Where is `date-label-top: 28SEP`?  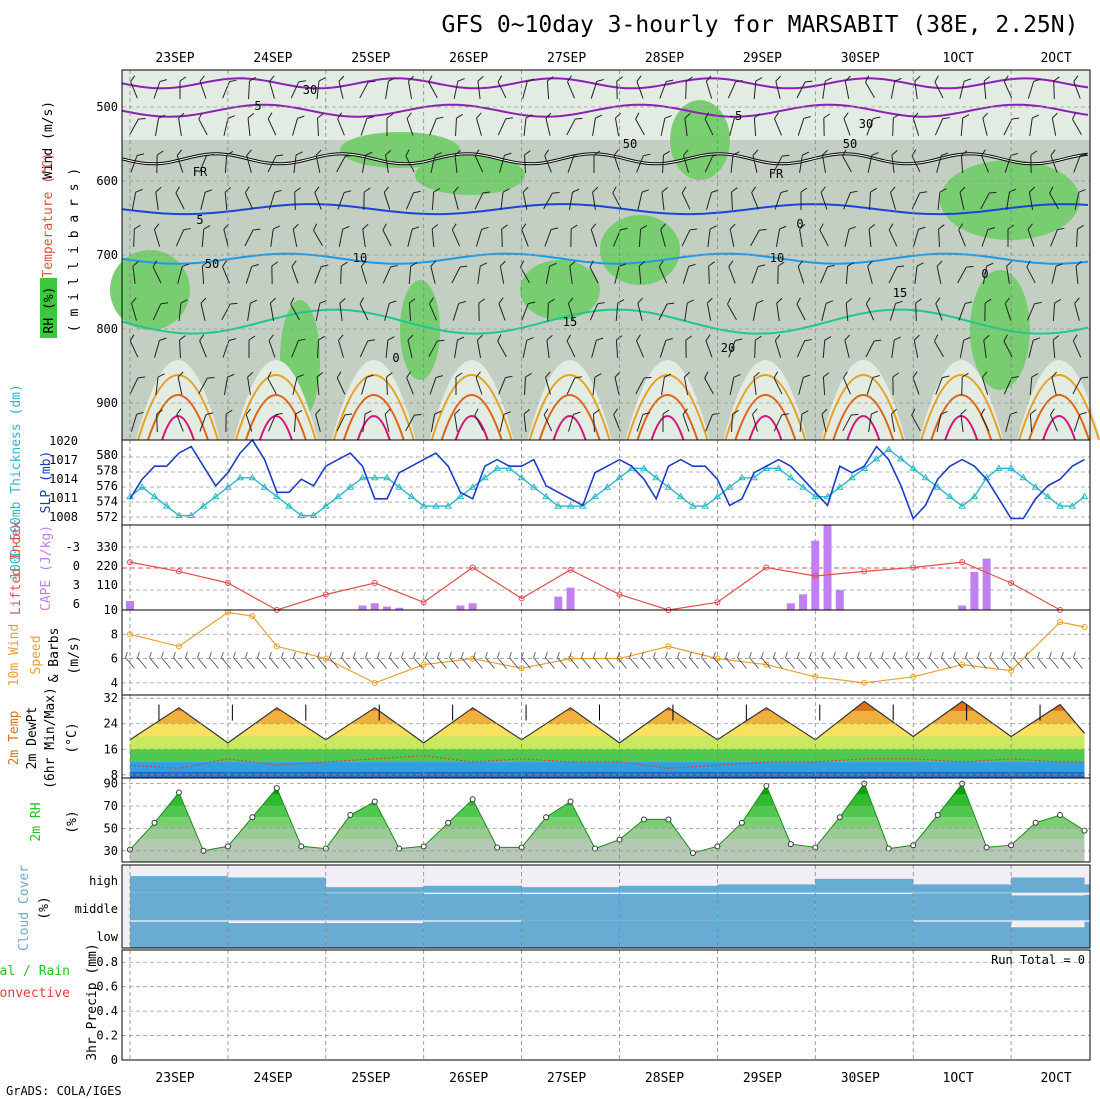 date-label-top: 28SEP is located at coordinates (664, 58).